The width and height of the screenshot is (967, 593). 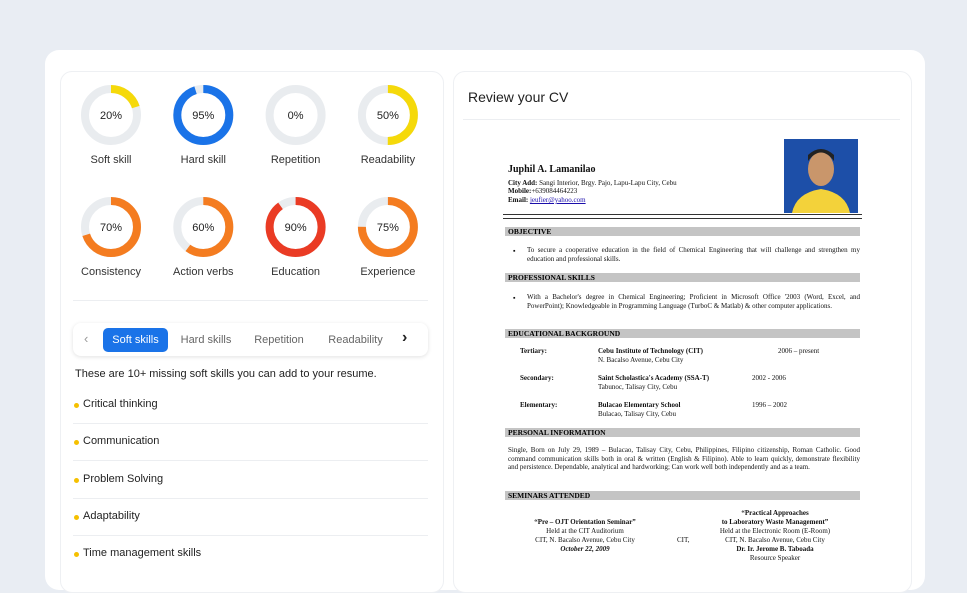 What do you see at coordinates (775, 549) in the screenshot?
I see `seminar-speaker: Dr. Ir. Jerome B. Taboada` at bounding box center [775, 549].